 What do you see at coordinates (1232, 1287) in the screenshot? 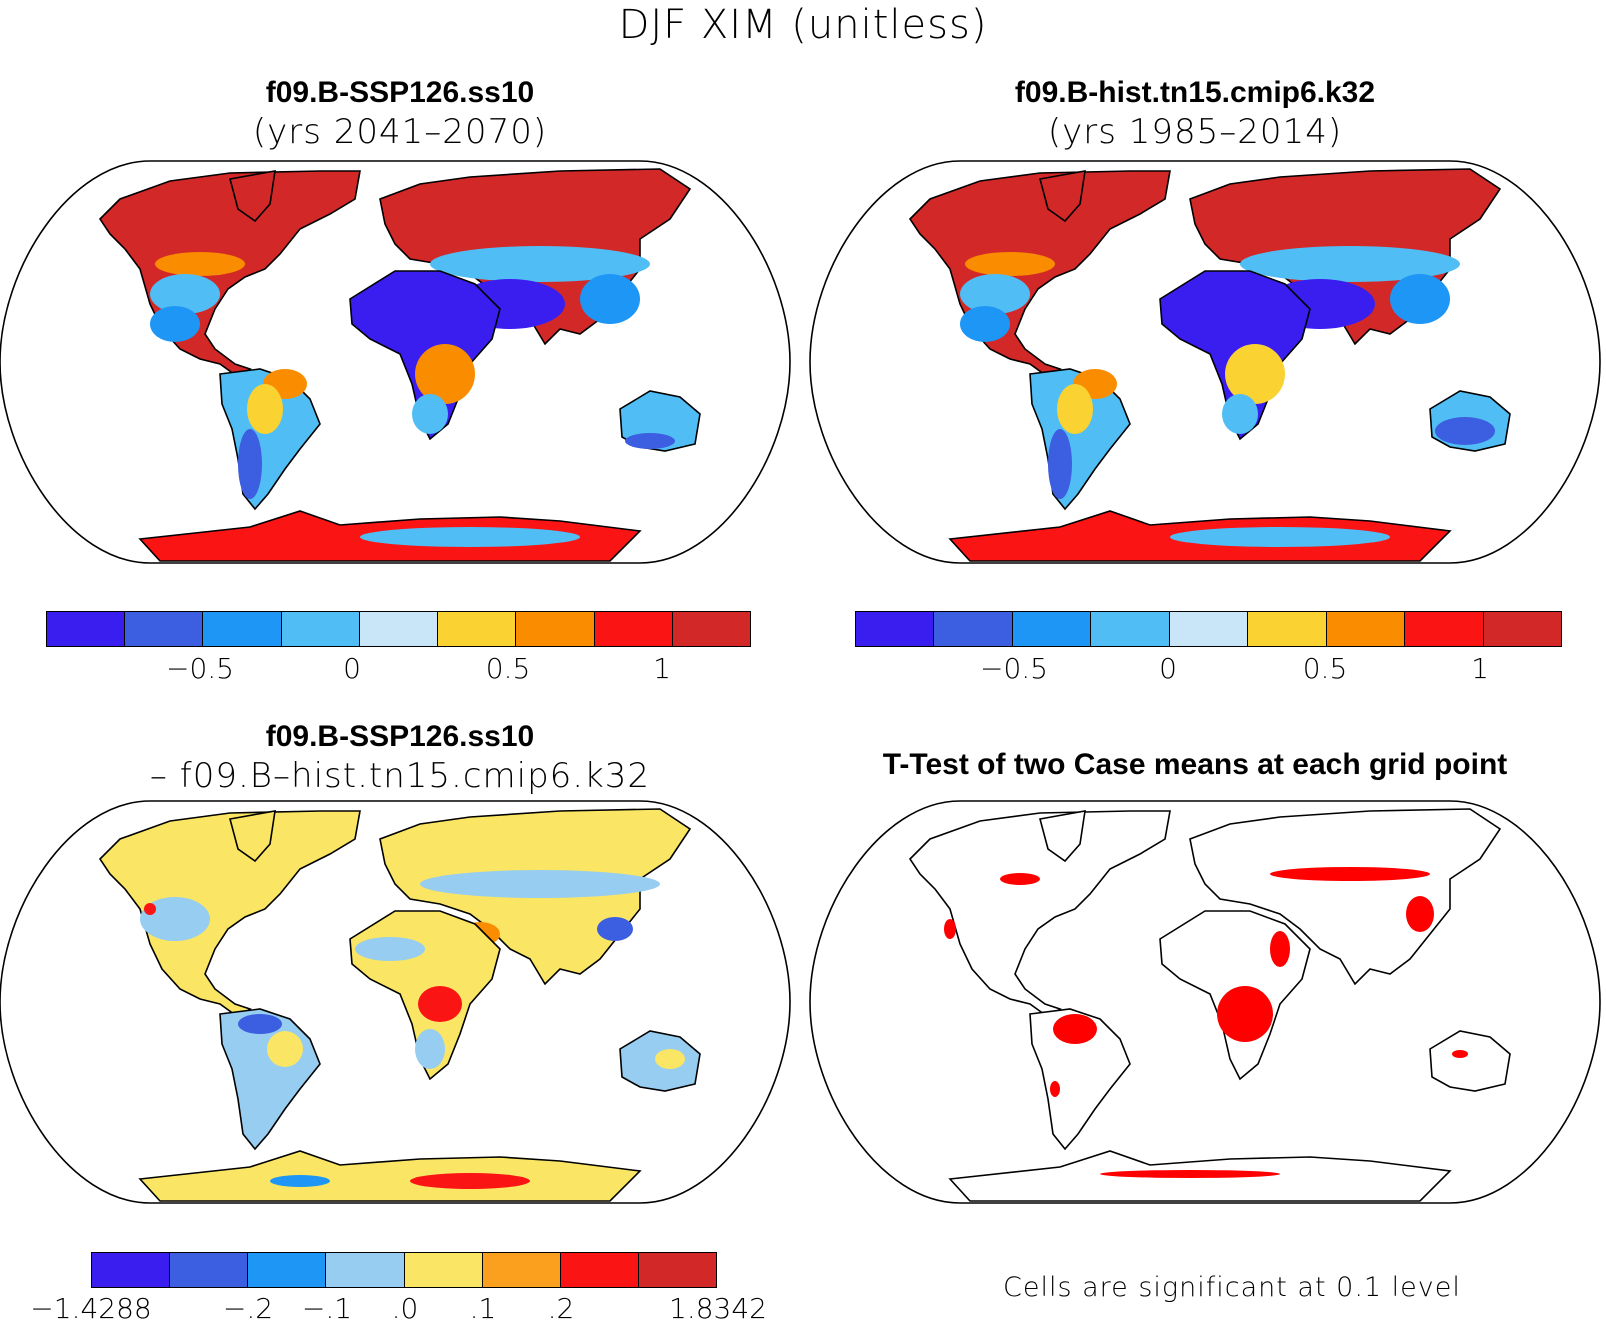
I see `significance-note: Cells are significant at 0.1 level` at bounding box center [1232, 1287].